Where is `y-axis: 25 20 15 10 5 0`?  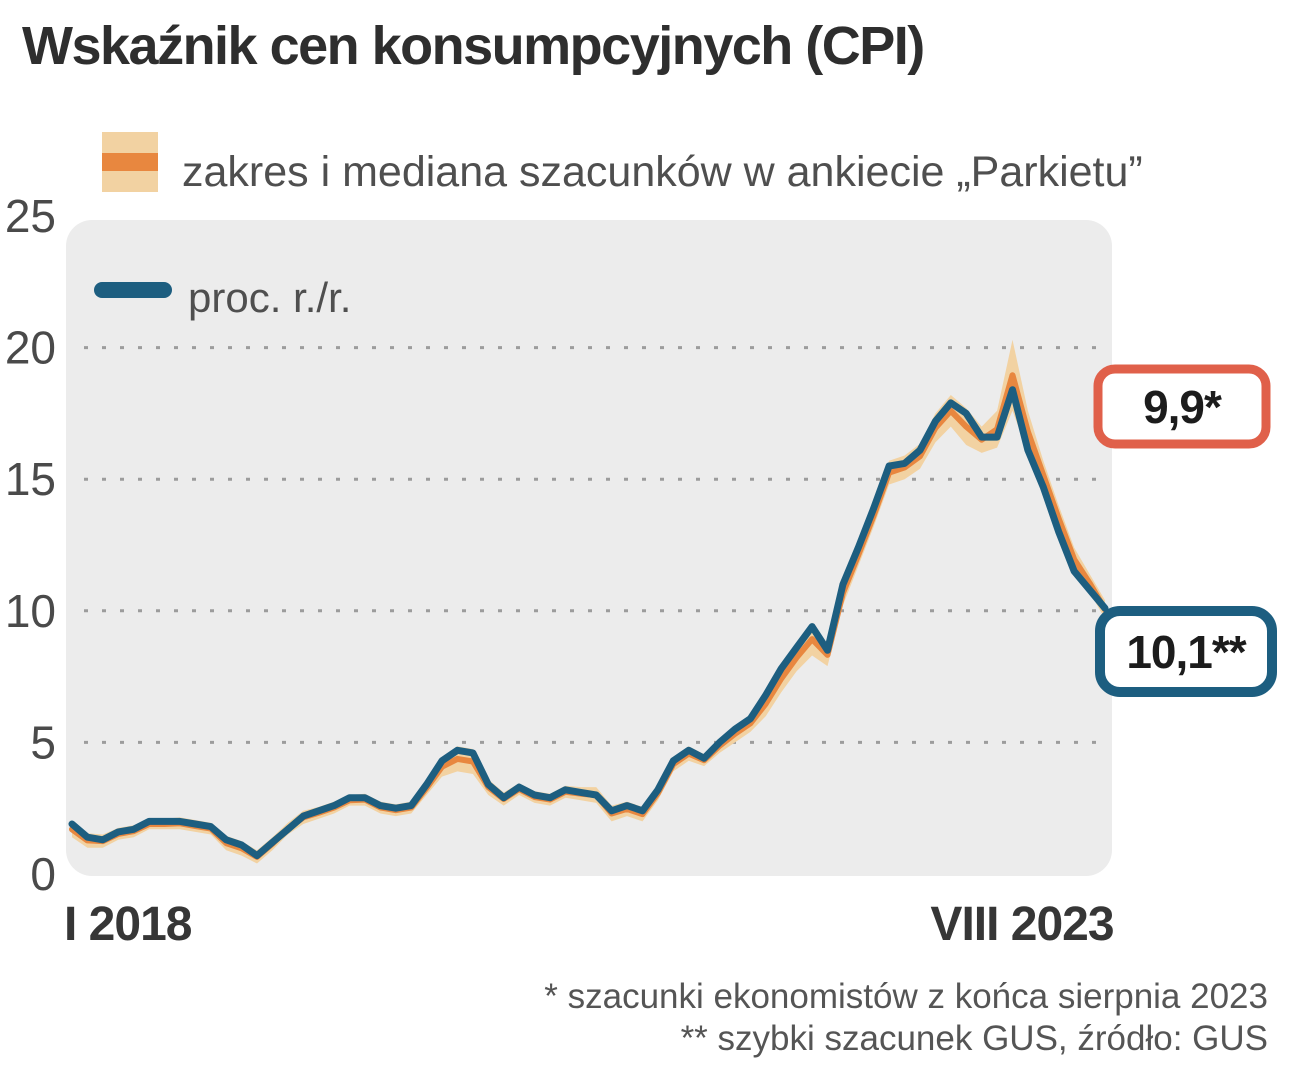
y-axis: 25 20 15 10 5 0 is located at coordinates (30, 545).